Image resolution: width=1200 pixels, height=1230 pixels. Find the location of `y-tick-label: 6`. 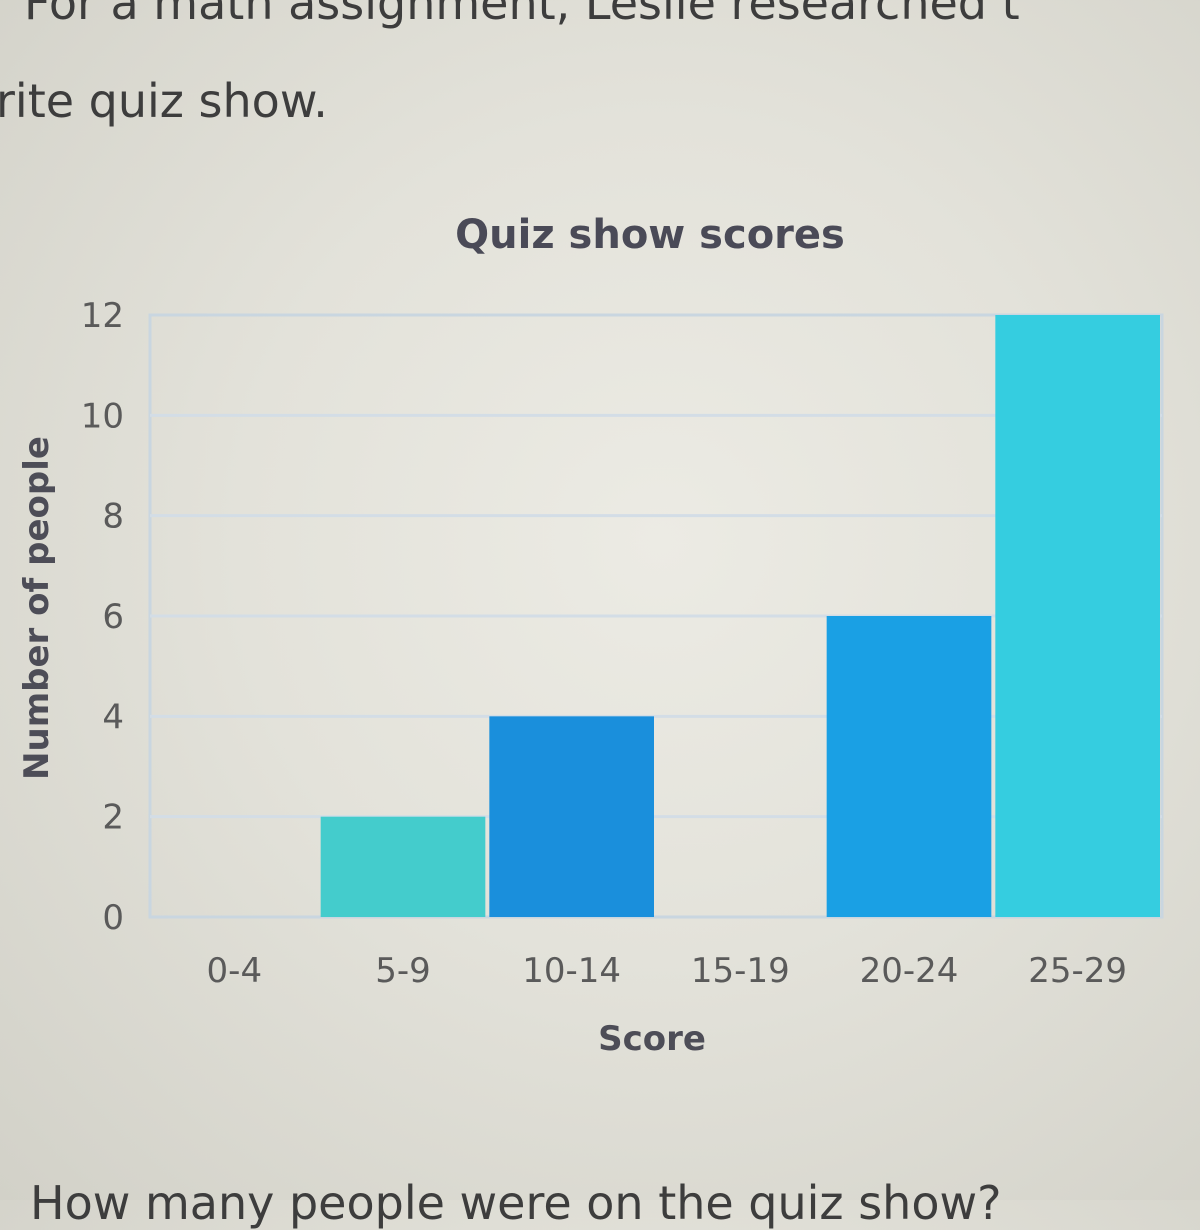

y-tick-label: 6 is located at coordinates (113, 617).